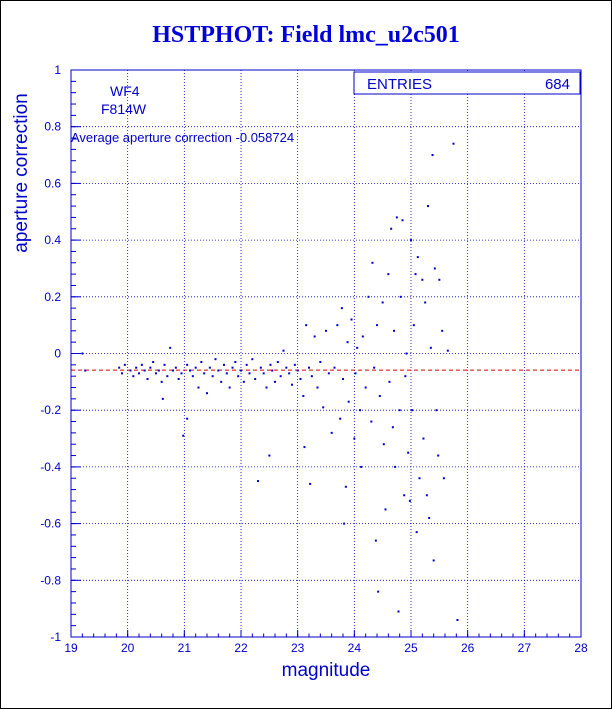  What do you see at coordinates (55, 637) in the screenshot?
I see `y-tick-label: -1` at bounding box center [55, 637].